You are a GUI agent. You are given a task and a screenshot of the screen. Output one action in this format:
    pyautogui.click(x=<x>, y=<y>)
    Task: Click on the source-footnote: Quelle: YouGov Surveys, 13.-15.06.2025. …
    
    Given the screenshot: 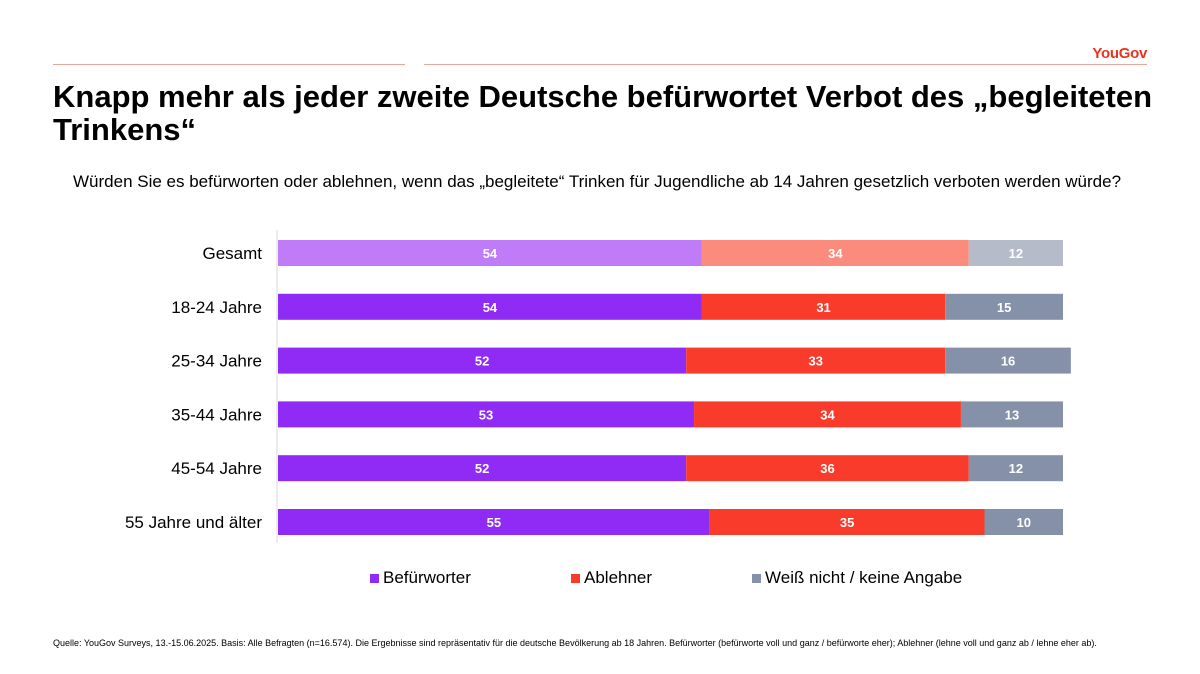 What is the action you would take?
    pyautogui.click(x=575, y=643)
    